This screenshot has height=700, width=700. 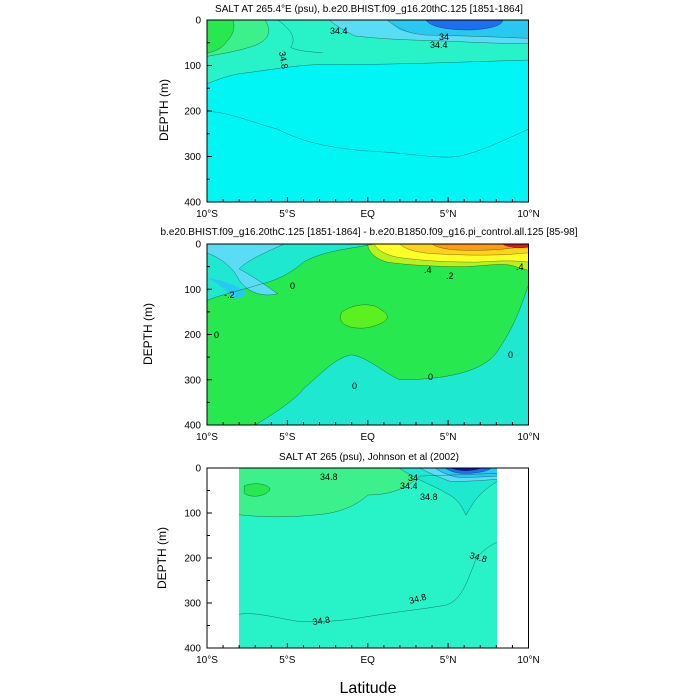 What do you see at coordinates (368, 208) in the screenshot?
I see `panel-1-xaxis: 10°S 5°S EQ 5°N 10°N` at bounding box center [368, 208].